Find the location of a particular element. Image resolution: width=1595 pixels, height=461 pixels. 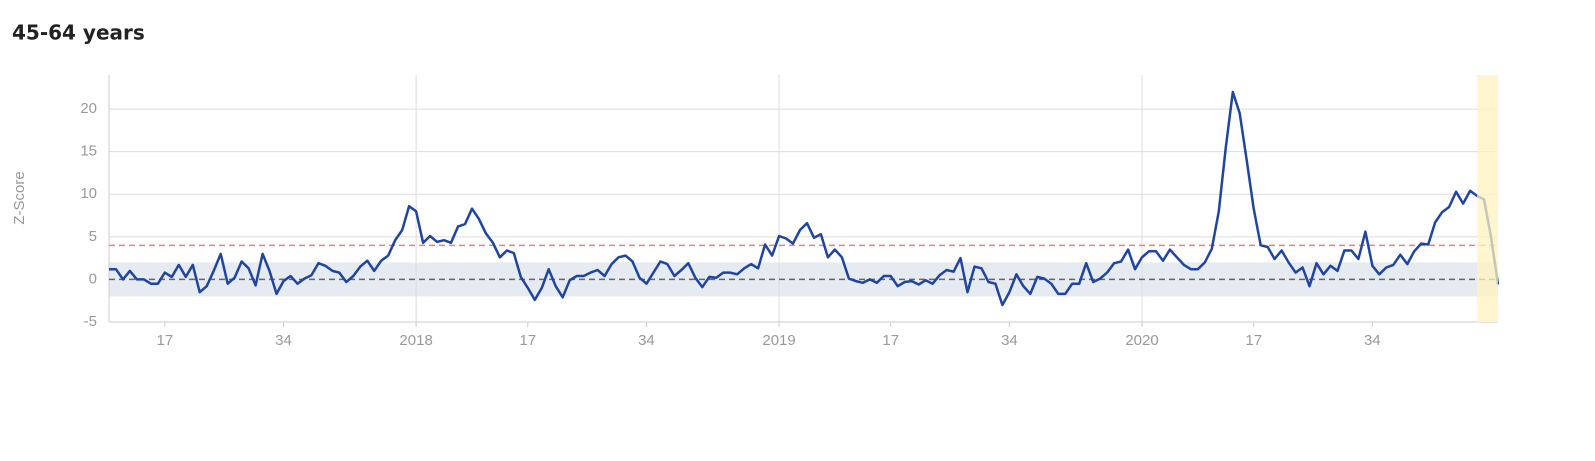

chart-title: 45-64 years is located at coordinates (78, 33).